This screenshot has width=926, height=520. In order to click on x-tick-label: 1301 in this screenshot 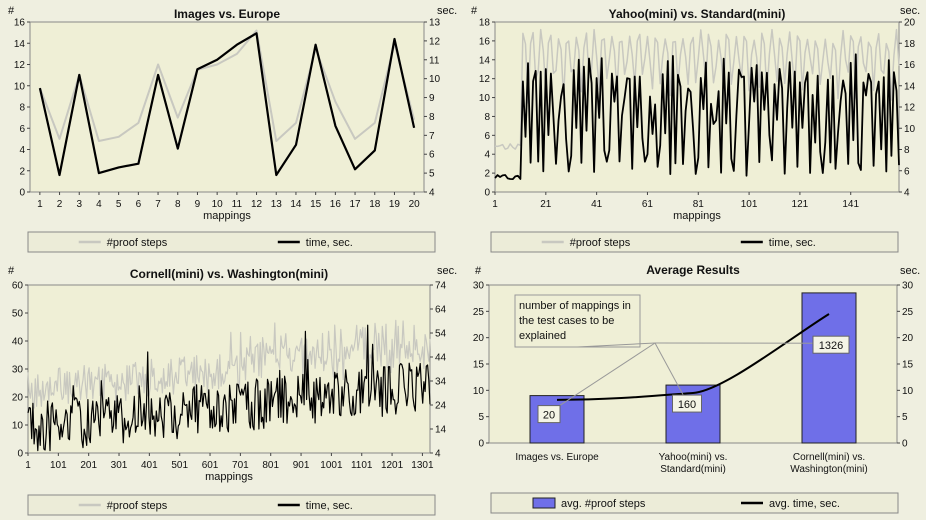, I will do `click(422, 465)`.